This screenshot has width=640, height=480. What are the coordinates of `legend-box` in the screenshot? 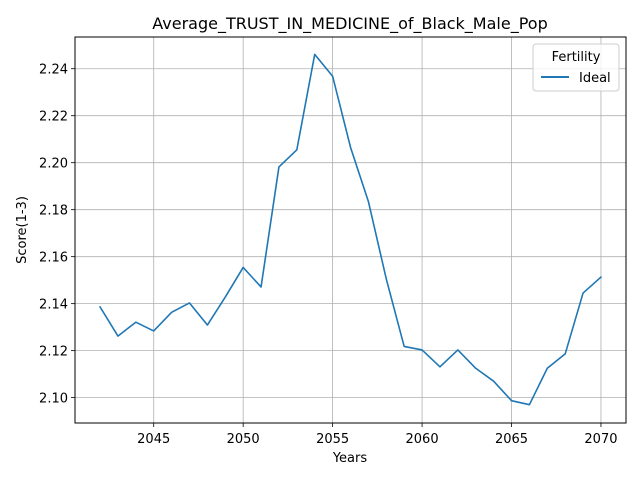 It's located at (576, 67).